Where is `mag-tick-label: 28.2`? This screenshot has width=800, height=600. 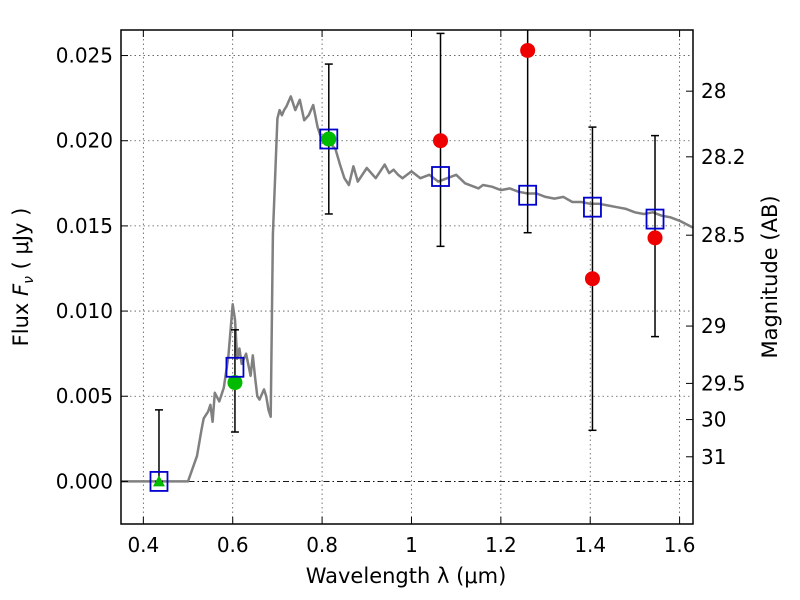
mag-tick-label: 28.2 is located at coordinates (723, 157).